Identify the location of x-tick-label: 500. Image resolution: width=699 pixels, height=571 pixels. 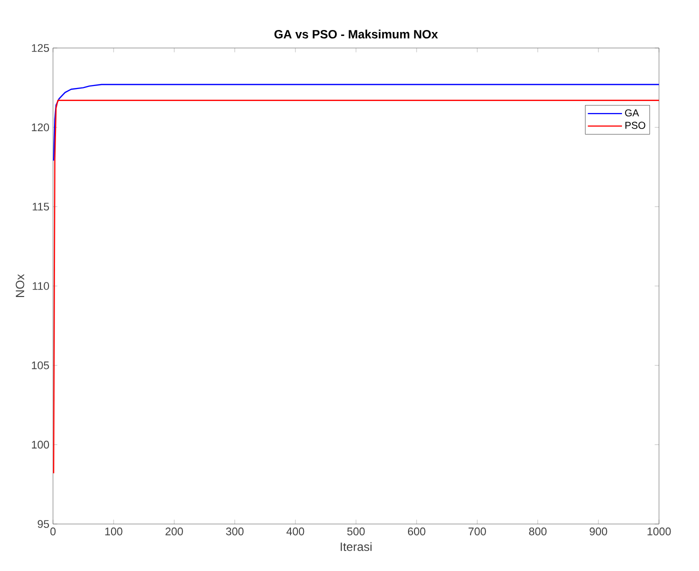
(356, 532).